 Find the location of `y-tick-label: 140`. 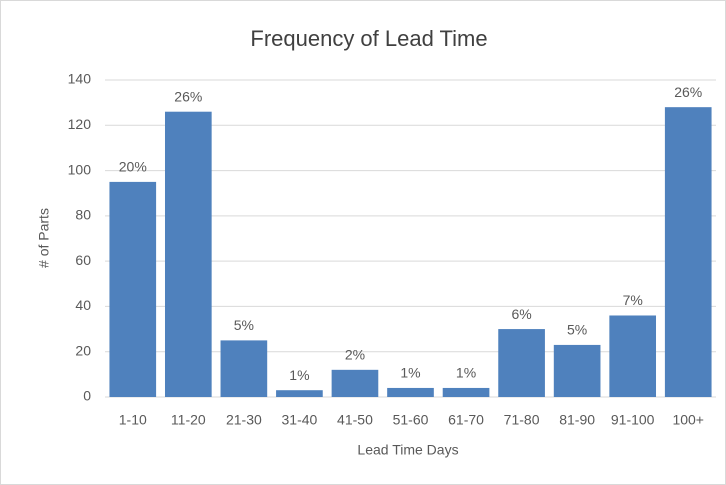

y-tick-label: 140 is located at coordinates (80, 79).